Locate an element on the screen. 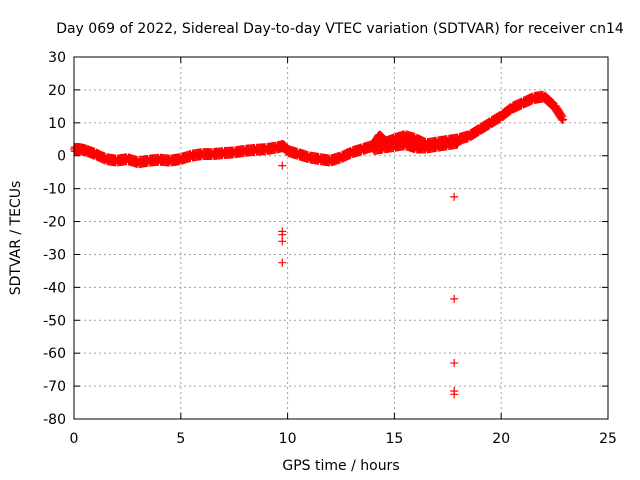  y-tick-label: 30 is located at coordinates (57, 58).